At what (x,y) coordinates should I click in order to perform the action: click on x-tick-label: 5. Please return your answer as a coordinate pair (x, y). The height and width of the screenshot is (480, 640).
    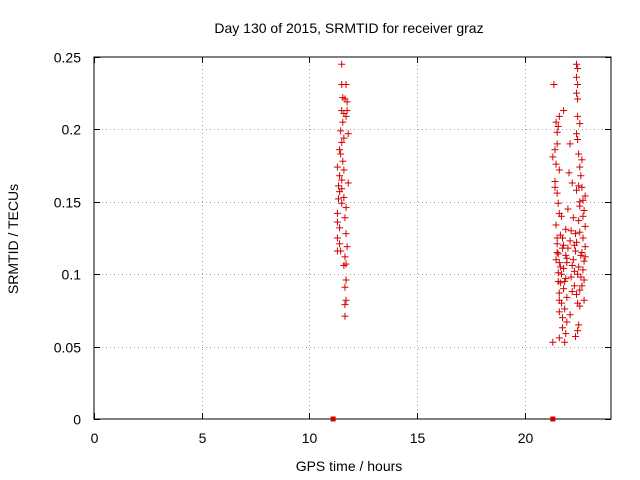
    Looking at the image, I should click on (203, 438).